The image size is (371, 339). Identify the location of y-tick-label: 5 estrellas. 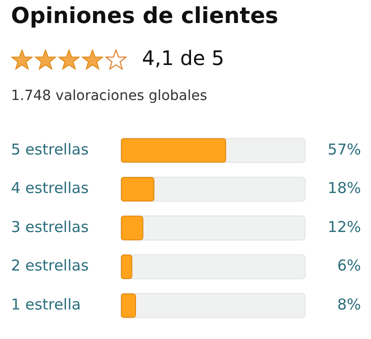
(50, 149).